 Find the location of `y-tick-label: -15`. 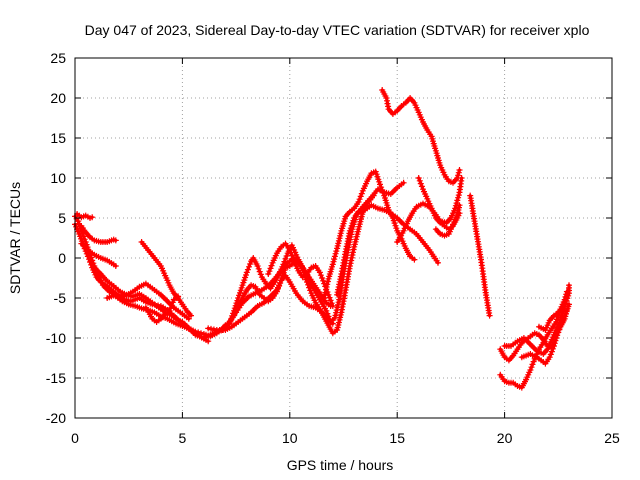

y-tick-label: -15 is located at coordinates (56, 378).